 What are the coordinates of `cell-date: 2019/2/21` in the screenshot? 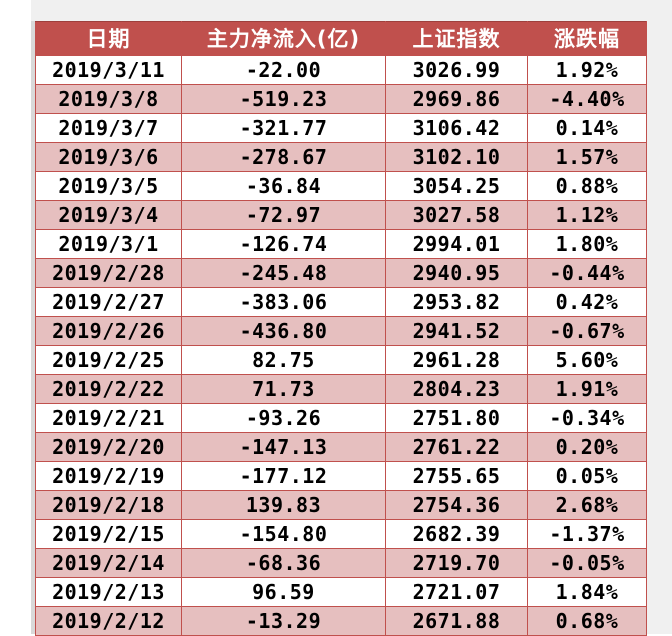 It's located at (108, 418).